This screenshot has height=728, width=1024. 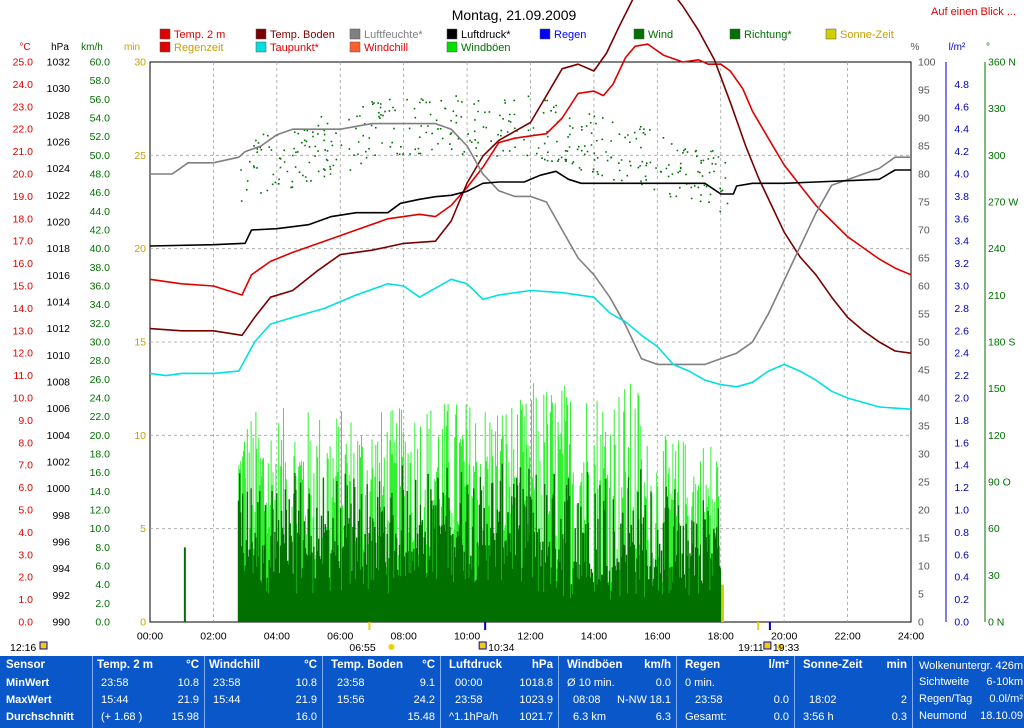 I want to click on tick-wind: 30.0, so click(x=100, y=343).